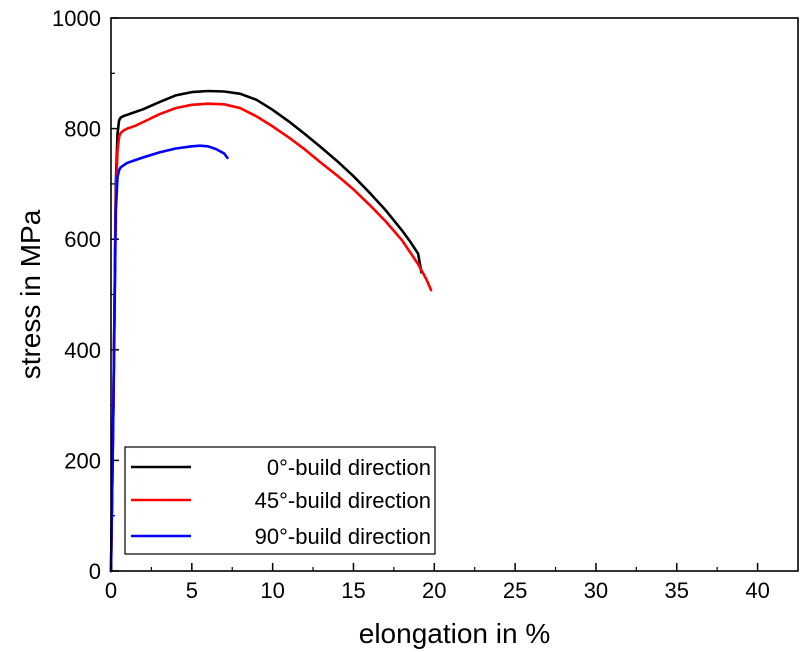  I want to click on legend-label-0: 0°-build direction, so click(349, 467).